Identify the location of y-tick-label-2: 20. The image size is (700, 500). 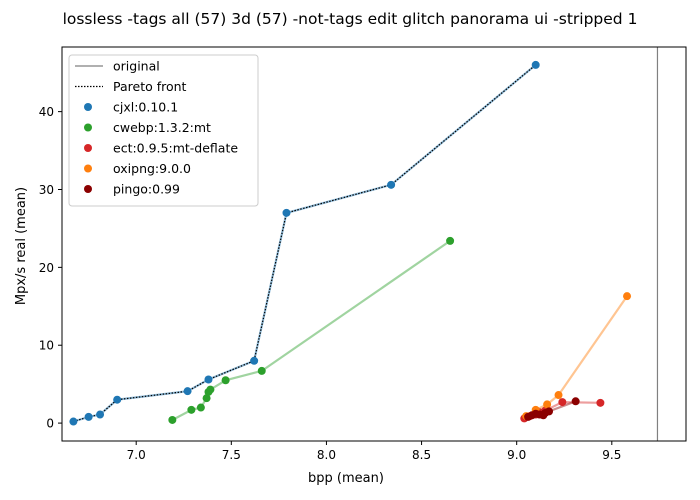
(46, 268).